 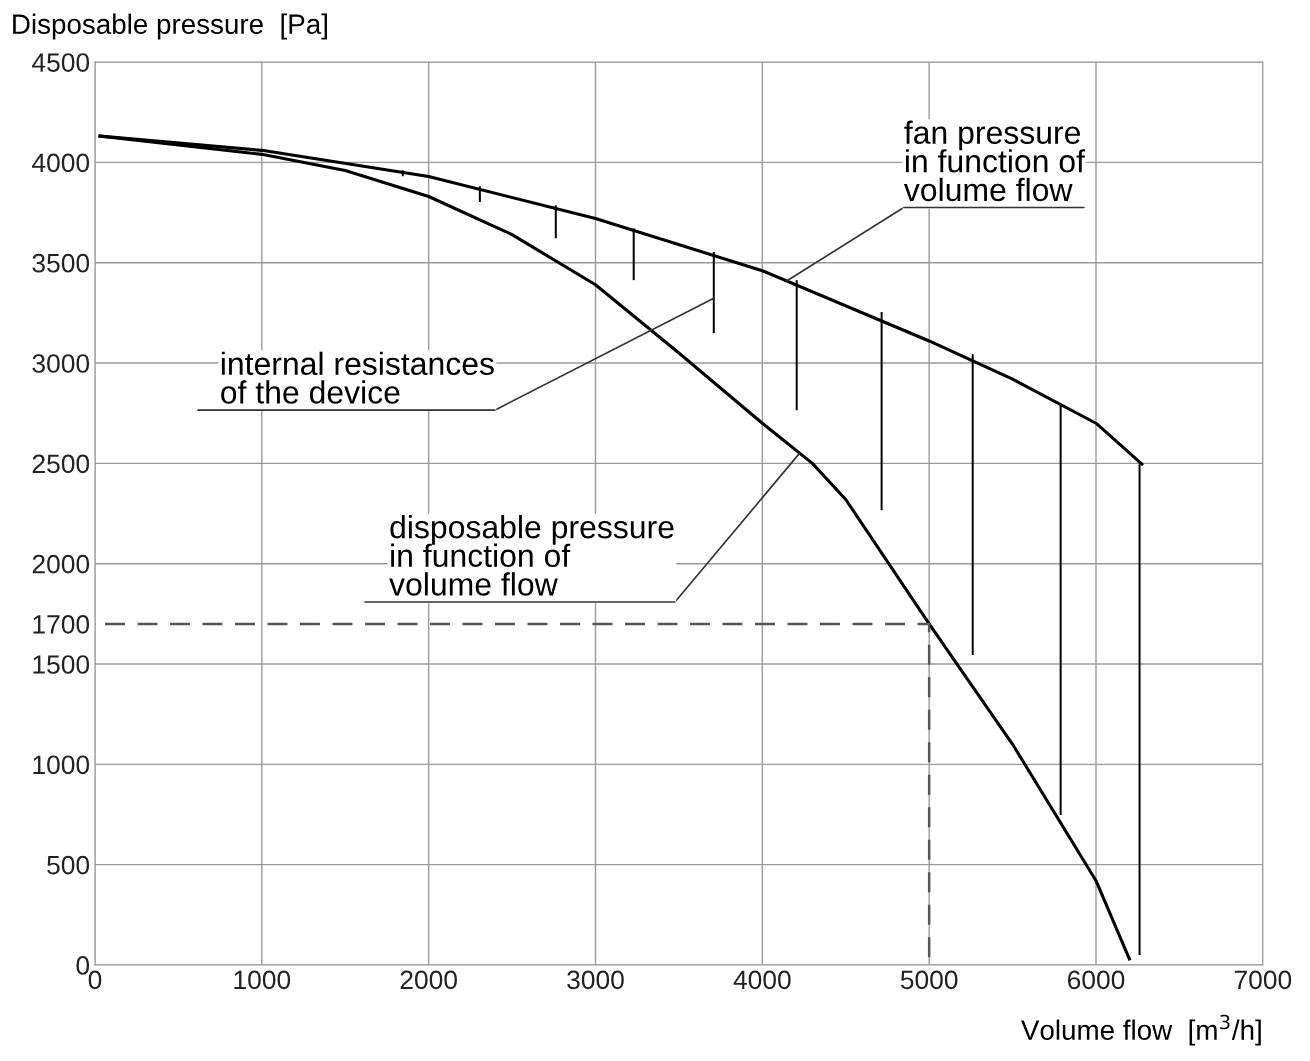 What do you see at coordinates (1263, 980) in the screenshot?
I see `x-tick-label: 7000` at bounding box center [1263, 980].